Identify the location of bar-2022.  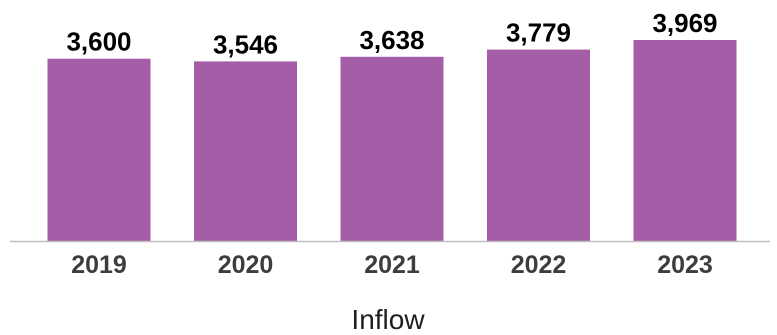
(538, 145).